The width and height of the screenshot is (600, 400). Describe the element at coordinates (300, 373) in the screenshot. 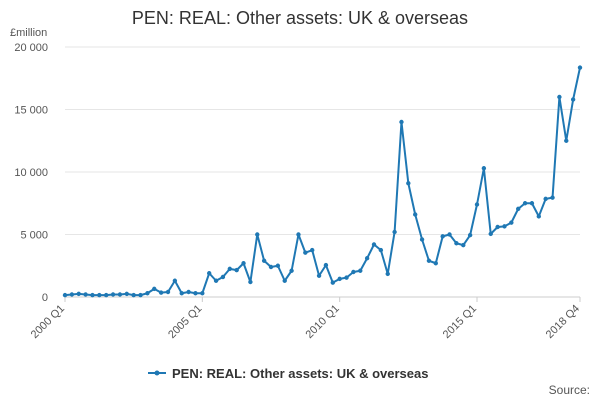

I see `legend-label: PEN: REAL: Other assets: UK & overseas` at that location.